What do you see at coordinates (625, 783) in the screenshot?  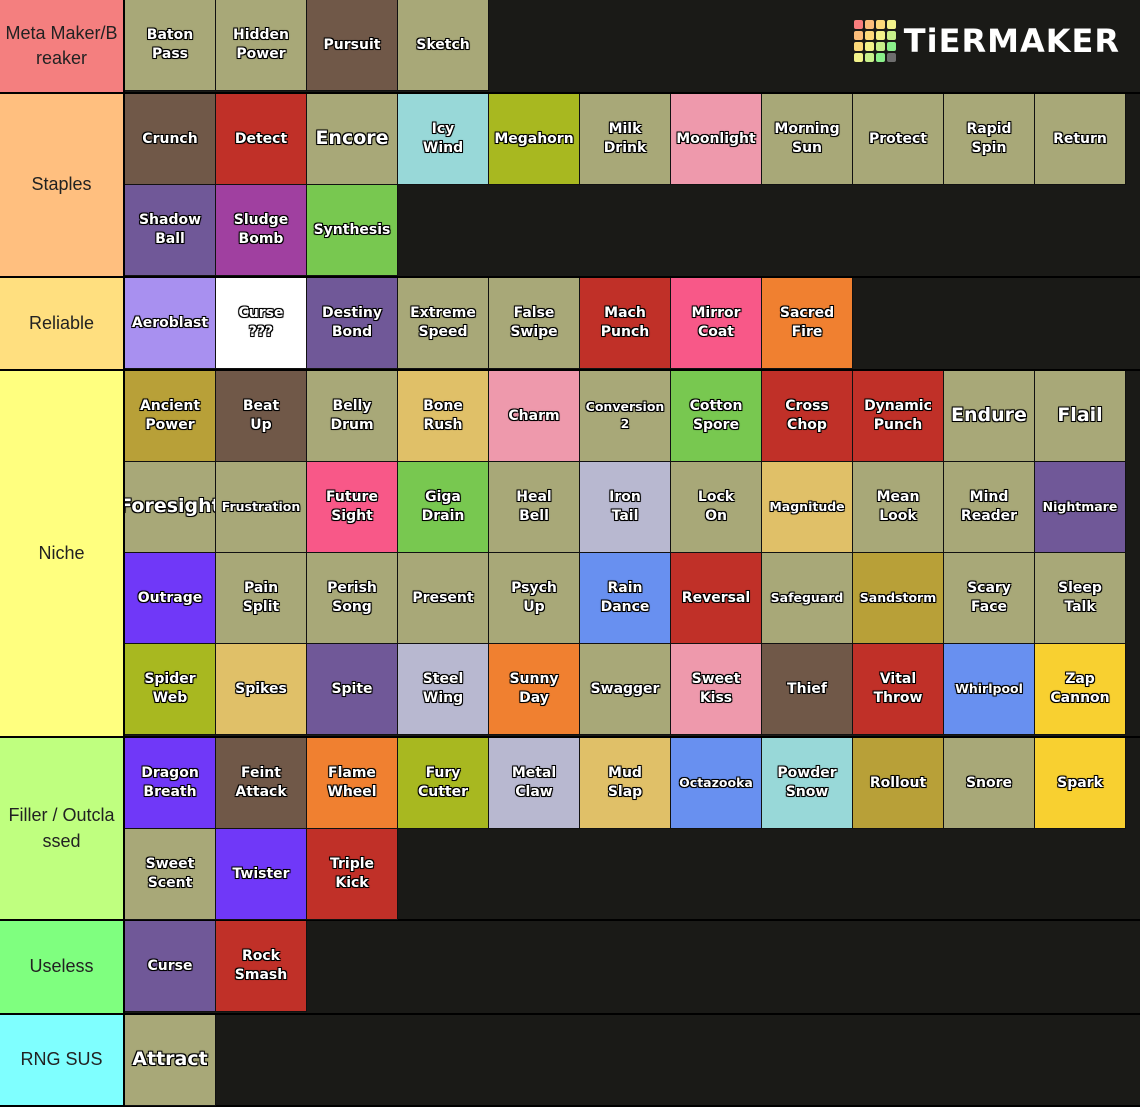 I see `move-tile: Mud Slap` at bounding box center [625, 783].